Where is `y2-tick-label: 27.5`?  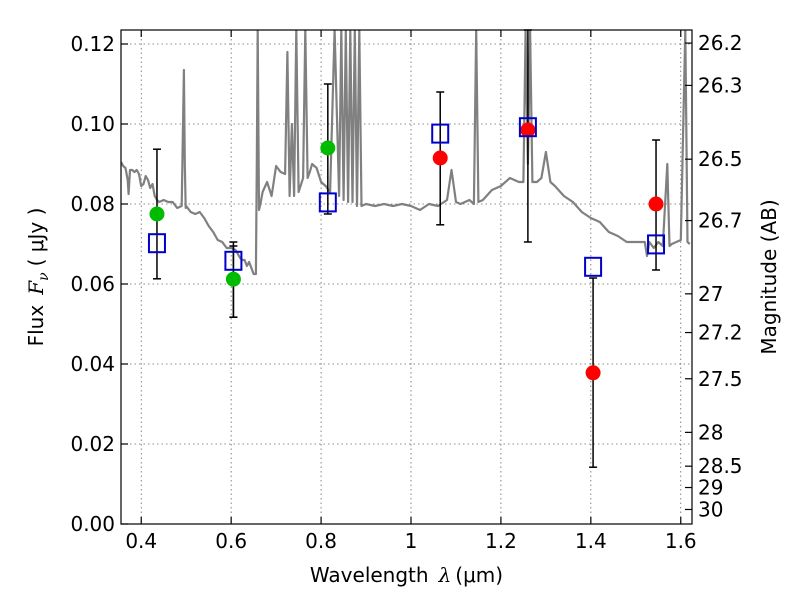
y2-tick-label: 27.5 is located at coordinates (720, 379).